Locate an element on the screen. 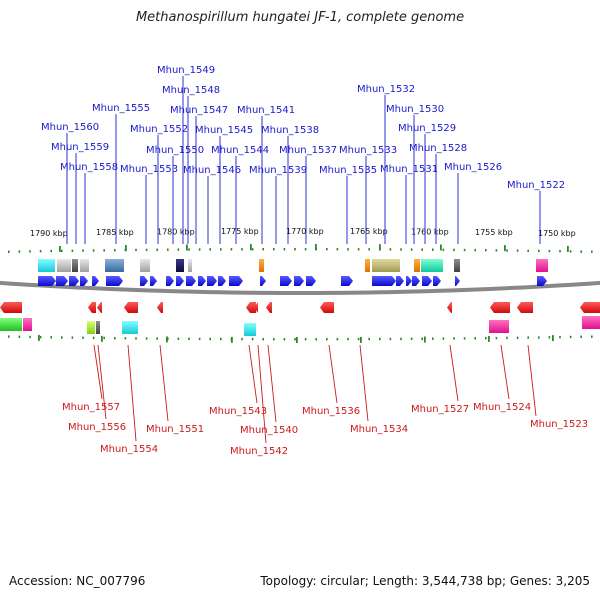 Image resolution: width=600 pixels, height=600 pixels. tick-label: 1785 kbp is located at coordinates (115, 232).